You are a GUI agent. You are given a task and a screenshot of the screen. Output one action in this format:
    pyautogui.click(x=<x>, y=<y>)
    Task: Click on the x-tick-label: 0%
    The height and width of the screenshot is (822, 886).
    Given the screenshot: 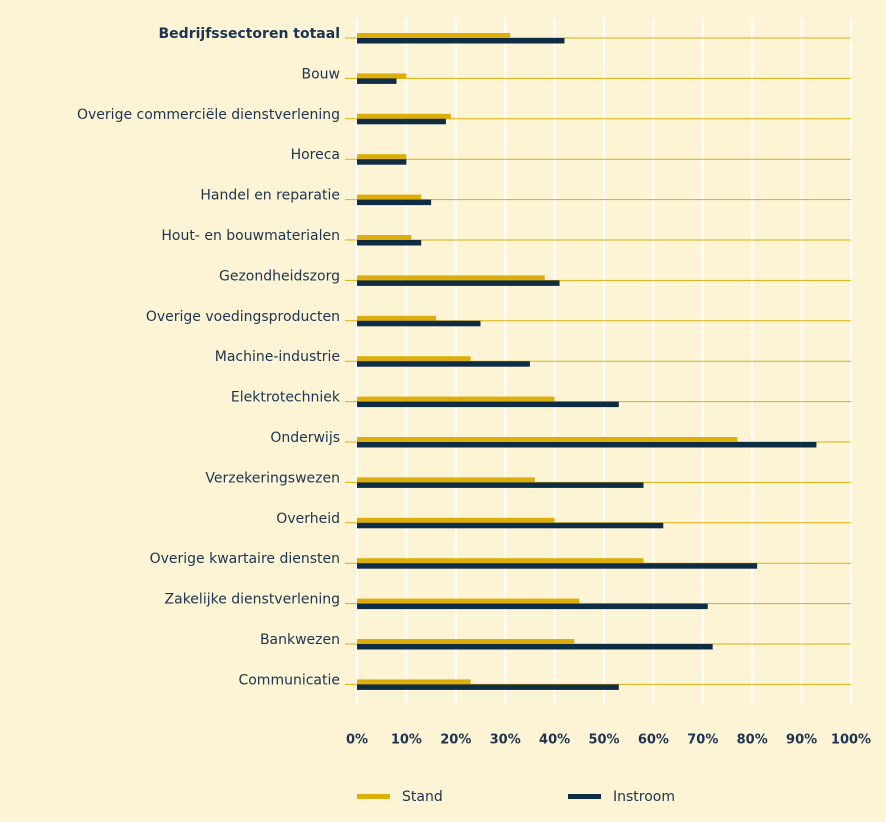 What is the action you would take?
    pyautogui.click(x=357, y=740)
    